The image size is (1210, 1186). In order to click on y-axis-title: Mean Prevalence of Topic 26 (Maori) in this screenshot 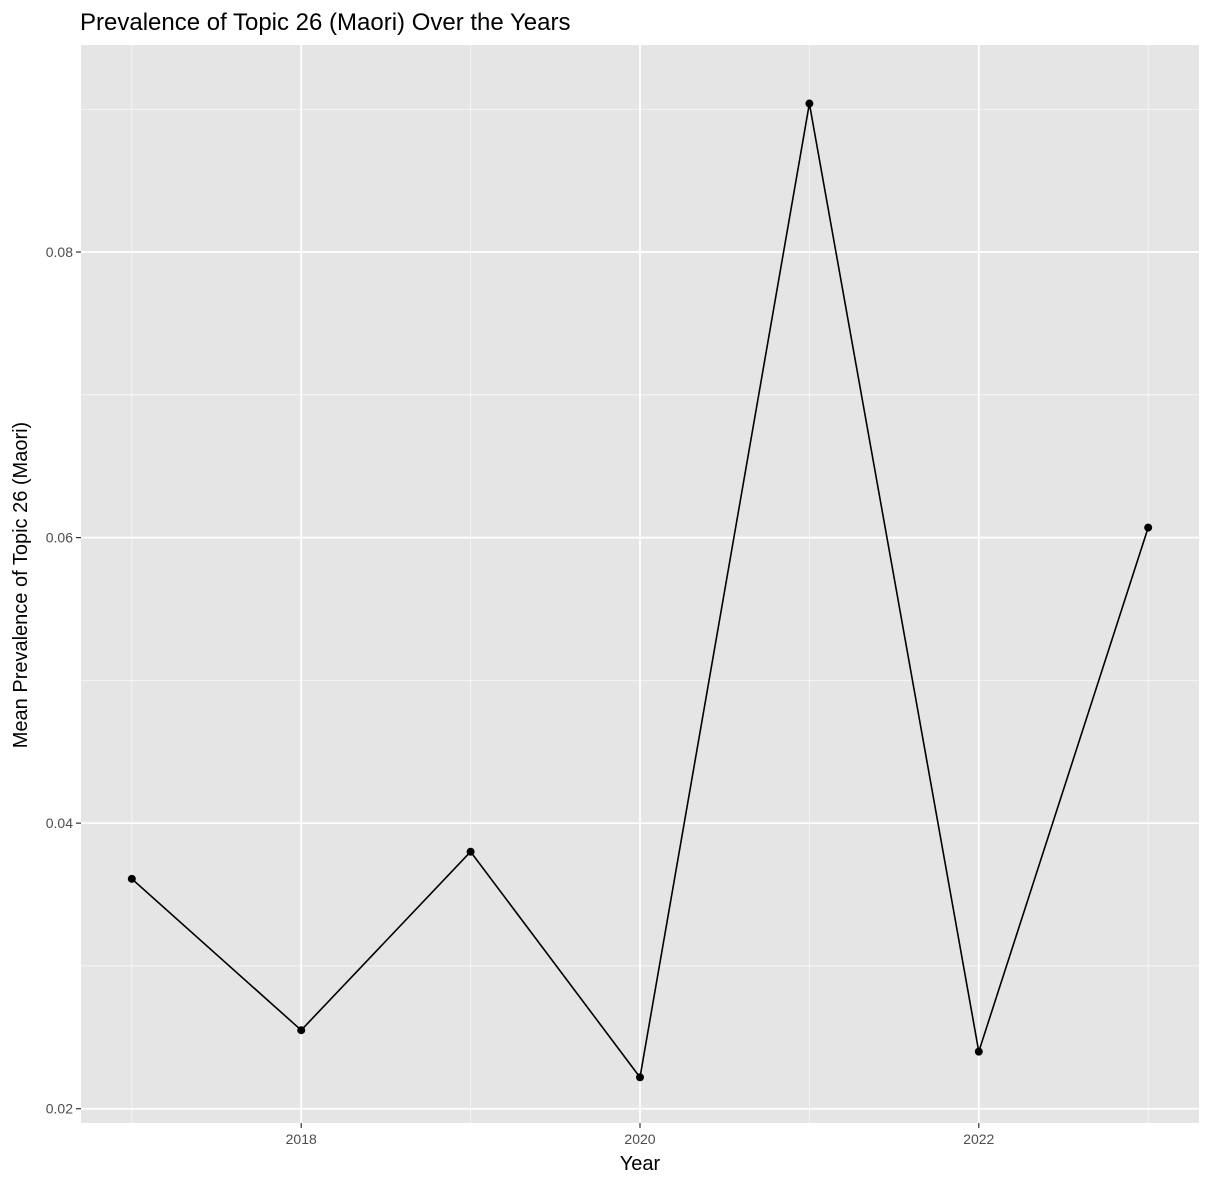, I will do `click(21, 585)`.